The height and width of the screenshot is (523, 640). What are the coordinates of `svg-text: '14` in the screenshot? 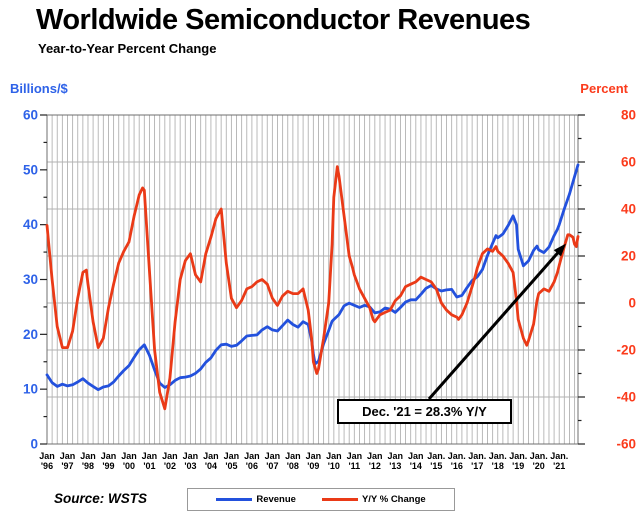 It's located at (416, 466).